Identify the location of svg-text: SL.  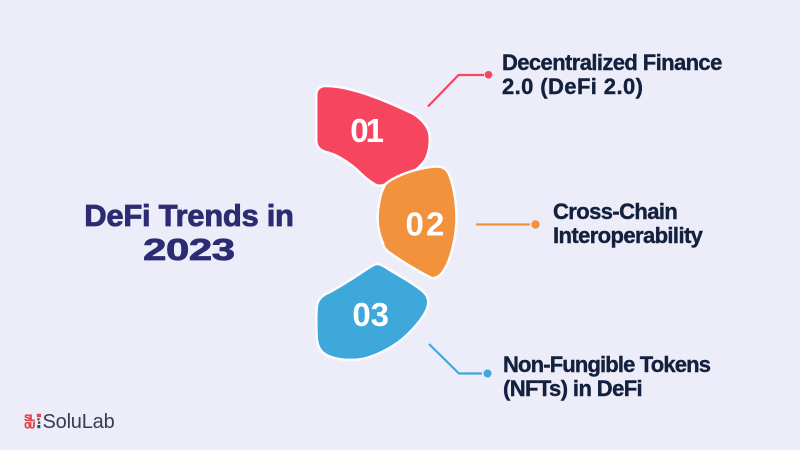
(29, 419).